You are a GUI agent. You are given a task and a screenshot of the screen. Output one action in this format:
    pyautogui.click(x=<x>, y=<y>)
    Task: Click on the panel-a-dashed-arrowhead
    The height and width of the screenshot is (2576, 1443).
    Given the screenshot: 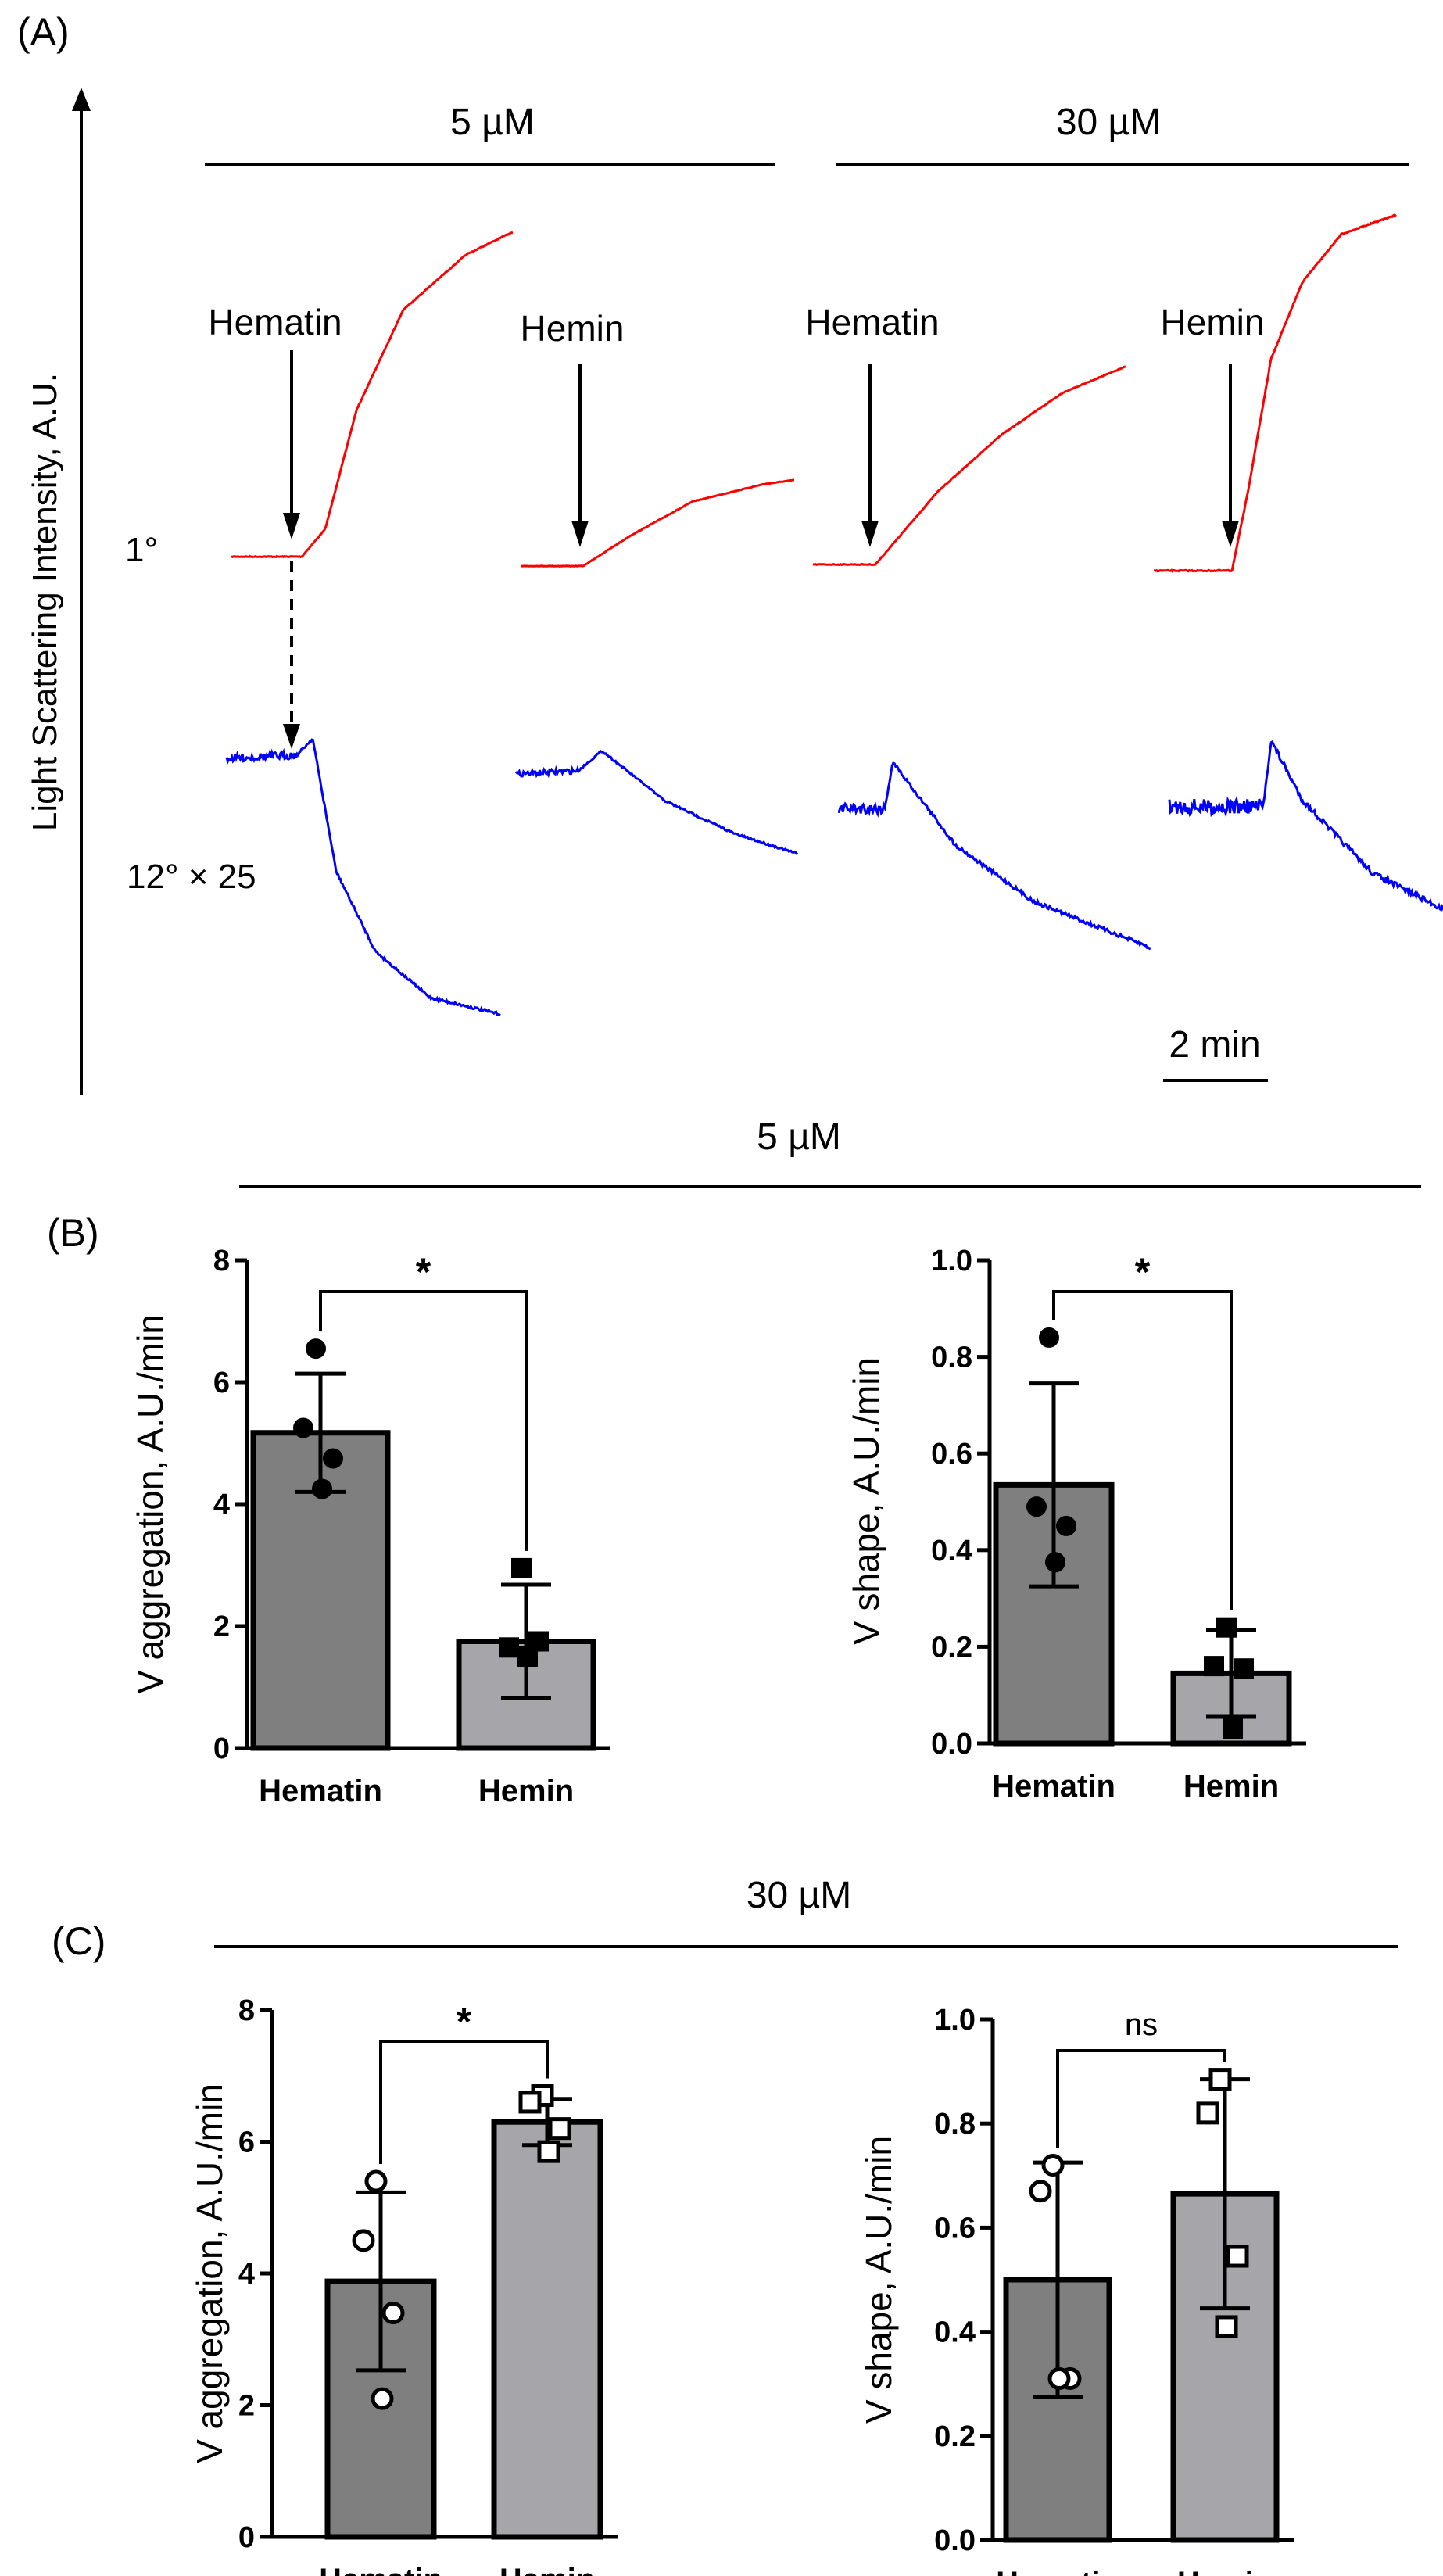 What is the action you would take?
    pyautogui.click(x=291, y=736)
    